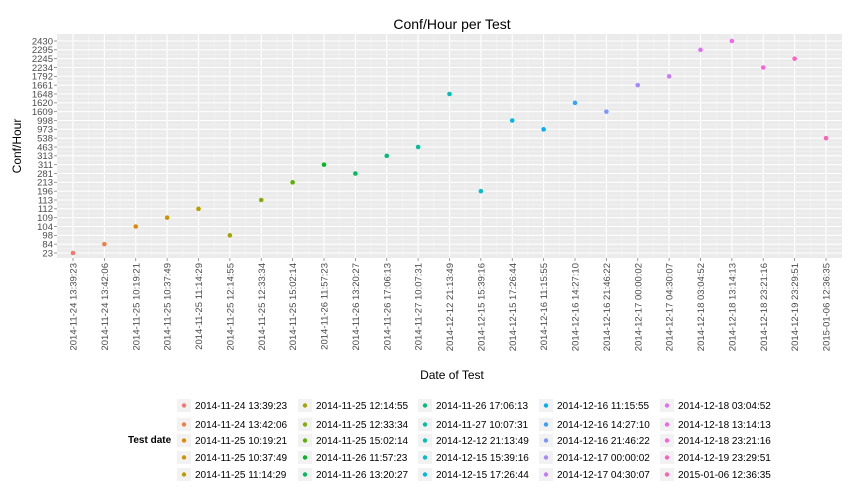 This screenshot has height=504, width=864. What do you see at coordinates (450, 307) in the screenshot?
I see `x-tick-label: 2014-12-12 21:13:49` at bounding box center [450, 307].